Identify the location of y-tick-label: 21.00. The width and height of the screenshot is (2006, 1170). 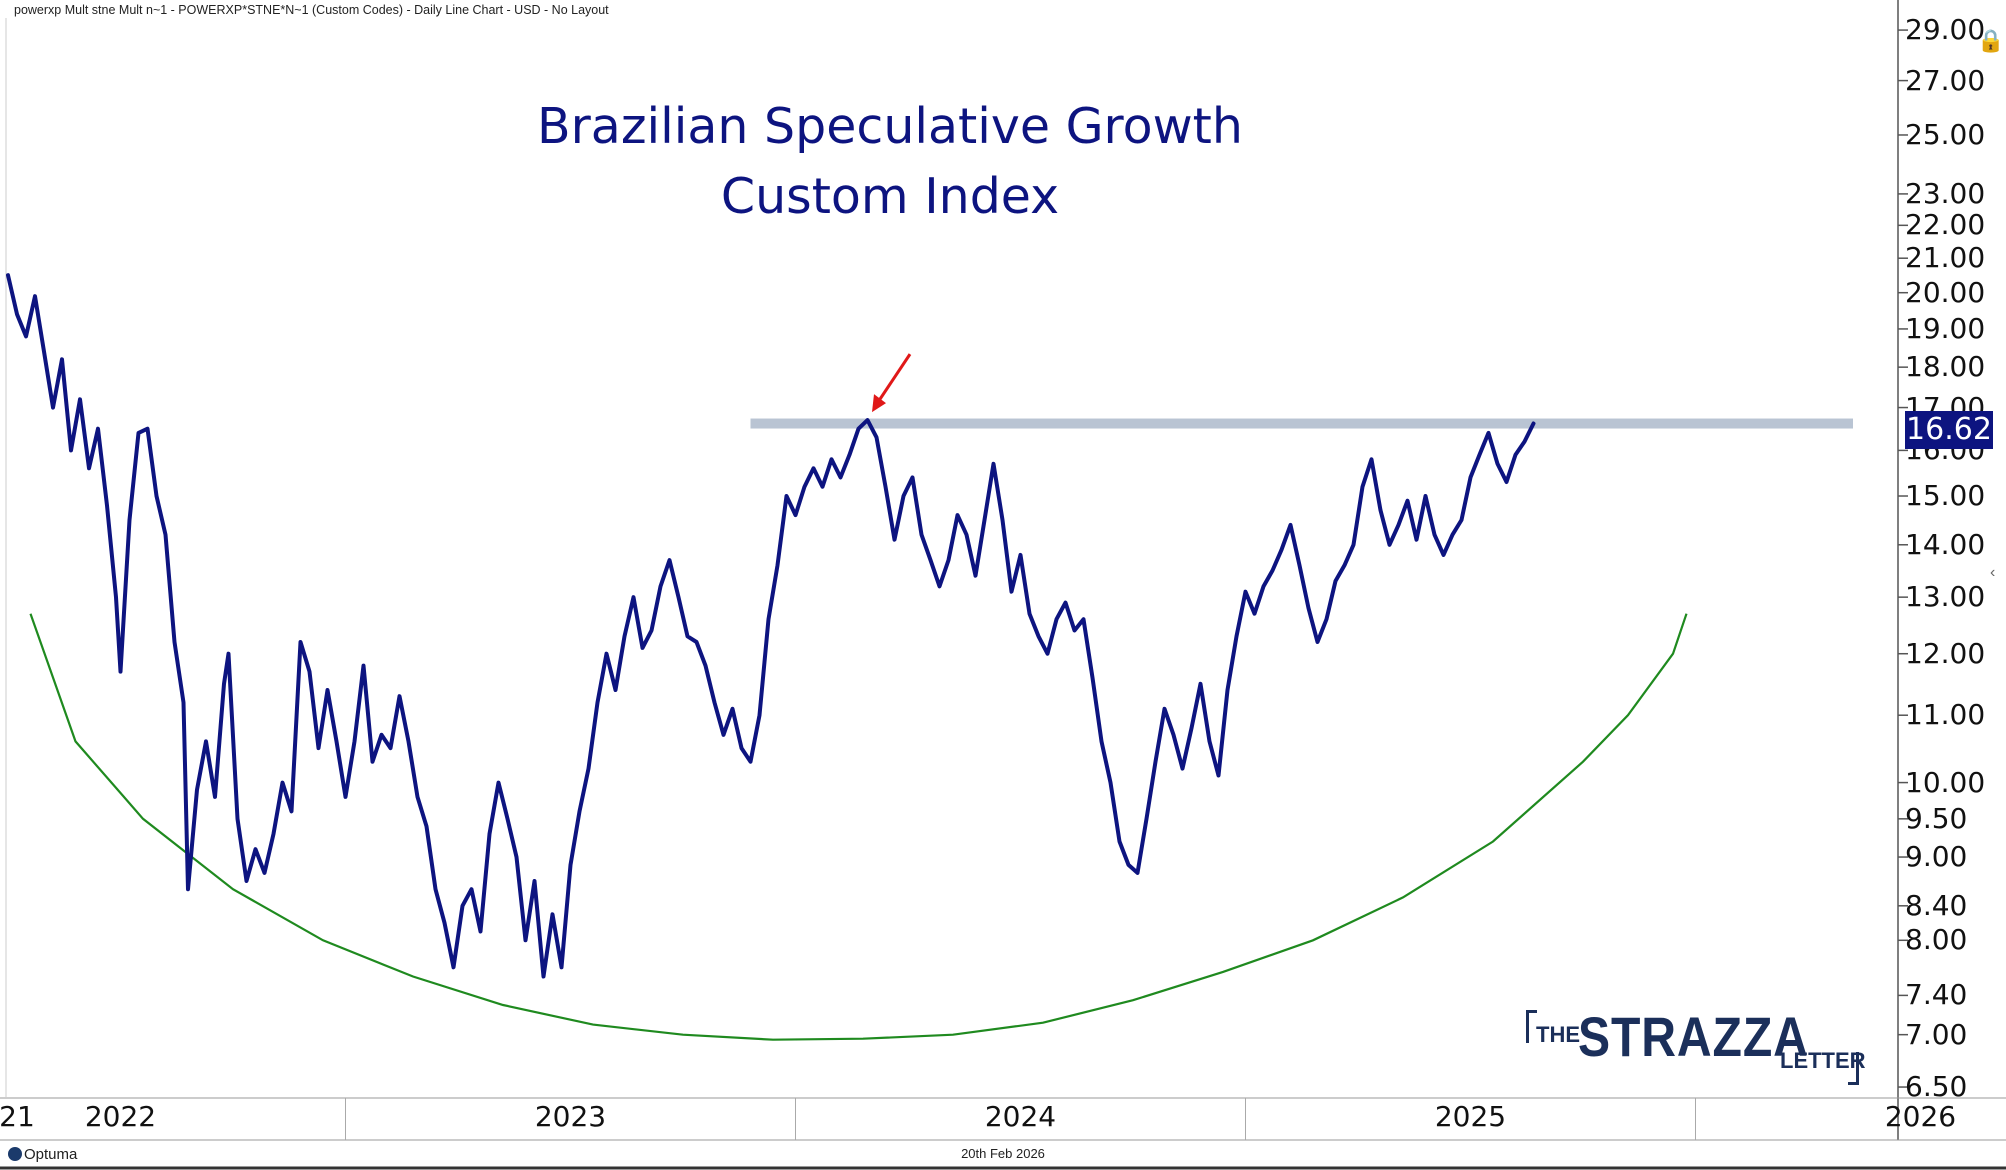
(1945, 258).